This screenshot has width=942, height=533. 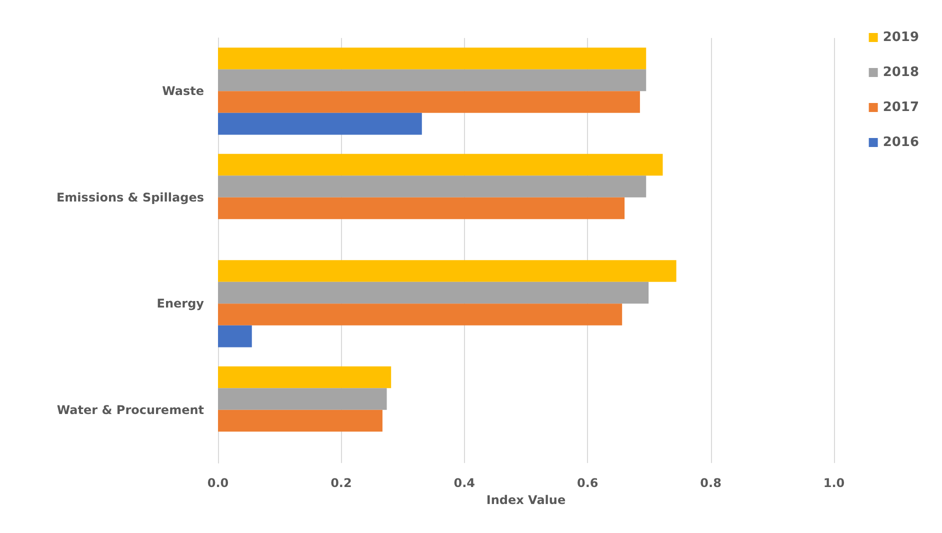 What do you see at coordinates (901, 107) in the screenshot?
I see `legend-label: 2017` at bounding box center [901, 107].